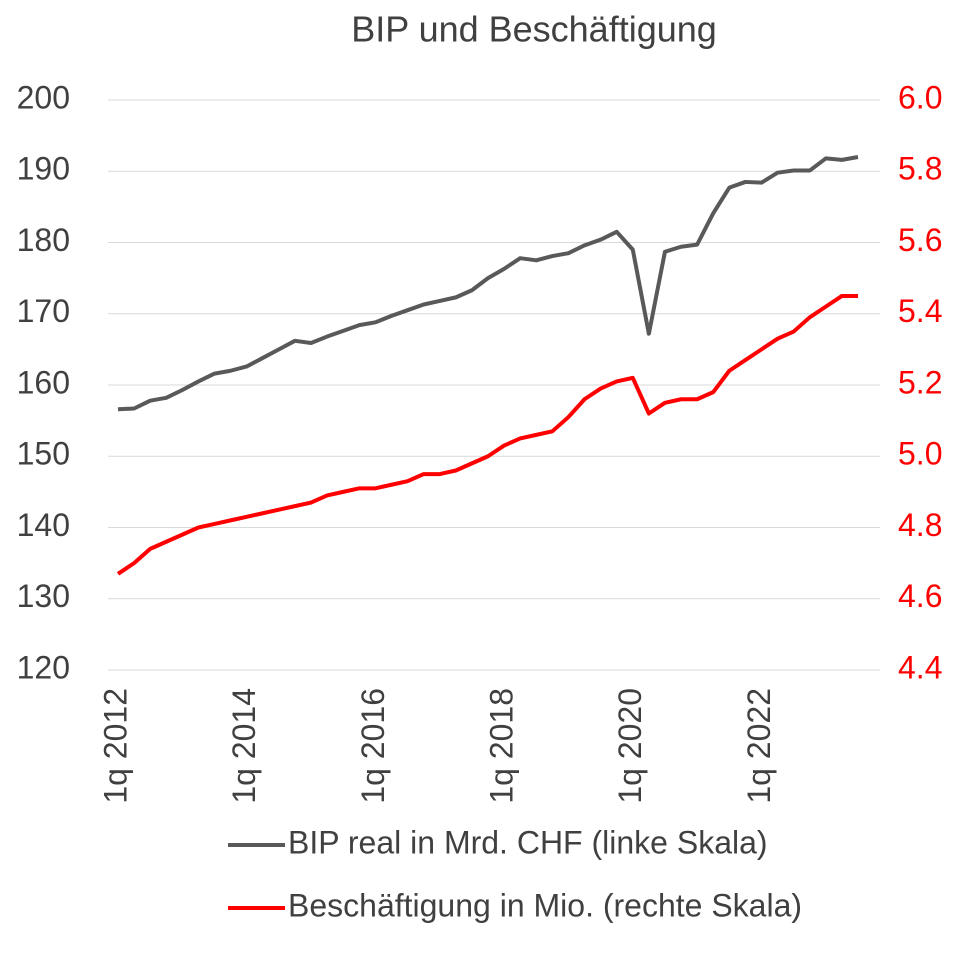  What do you see at coordinates (115, 746) in the screenshot?
I see `x-tick-label: 1q 2012` at bounding box center [115, 746].